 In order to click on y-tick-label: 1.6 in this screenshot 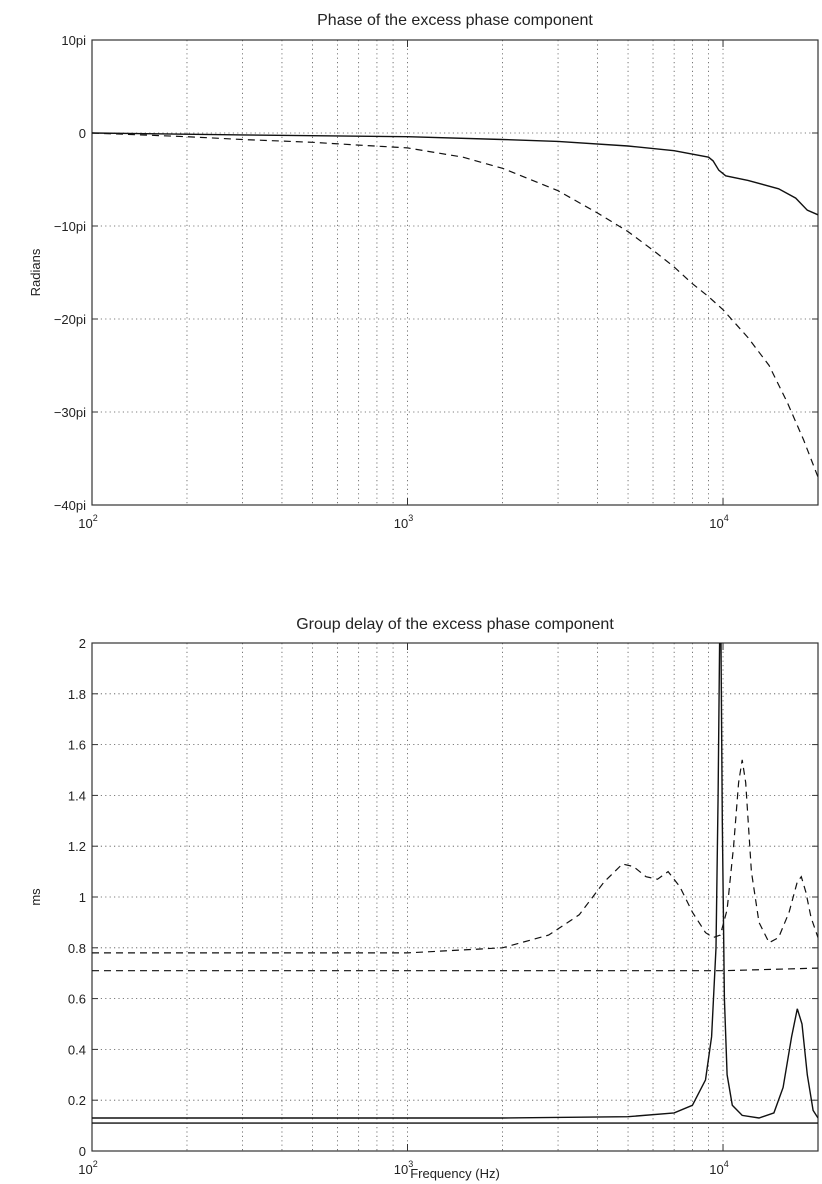, I will do `click(77, 745)`.